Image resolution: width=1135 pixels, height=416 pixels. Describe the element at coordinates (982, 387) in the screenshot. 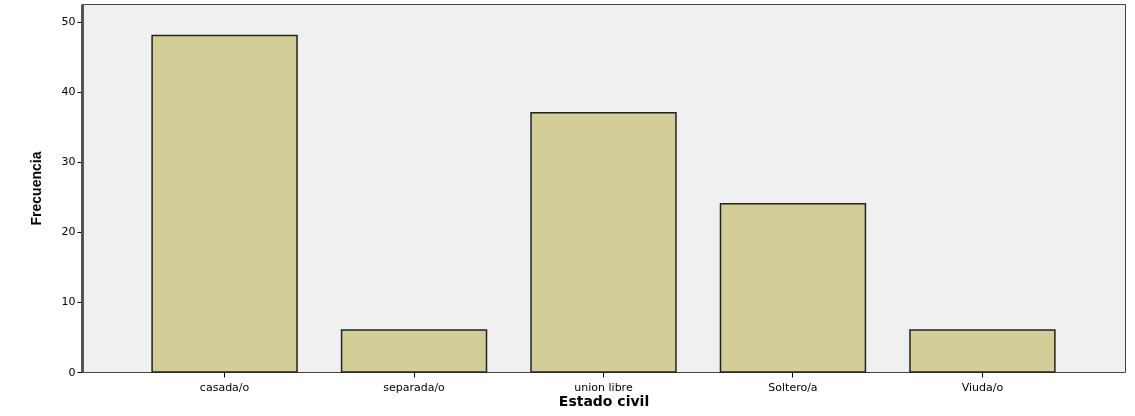

I see `x-tick-label: Viuda/o` at that location.